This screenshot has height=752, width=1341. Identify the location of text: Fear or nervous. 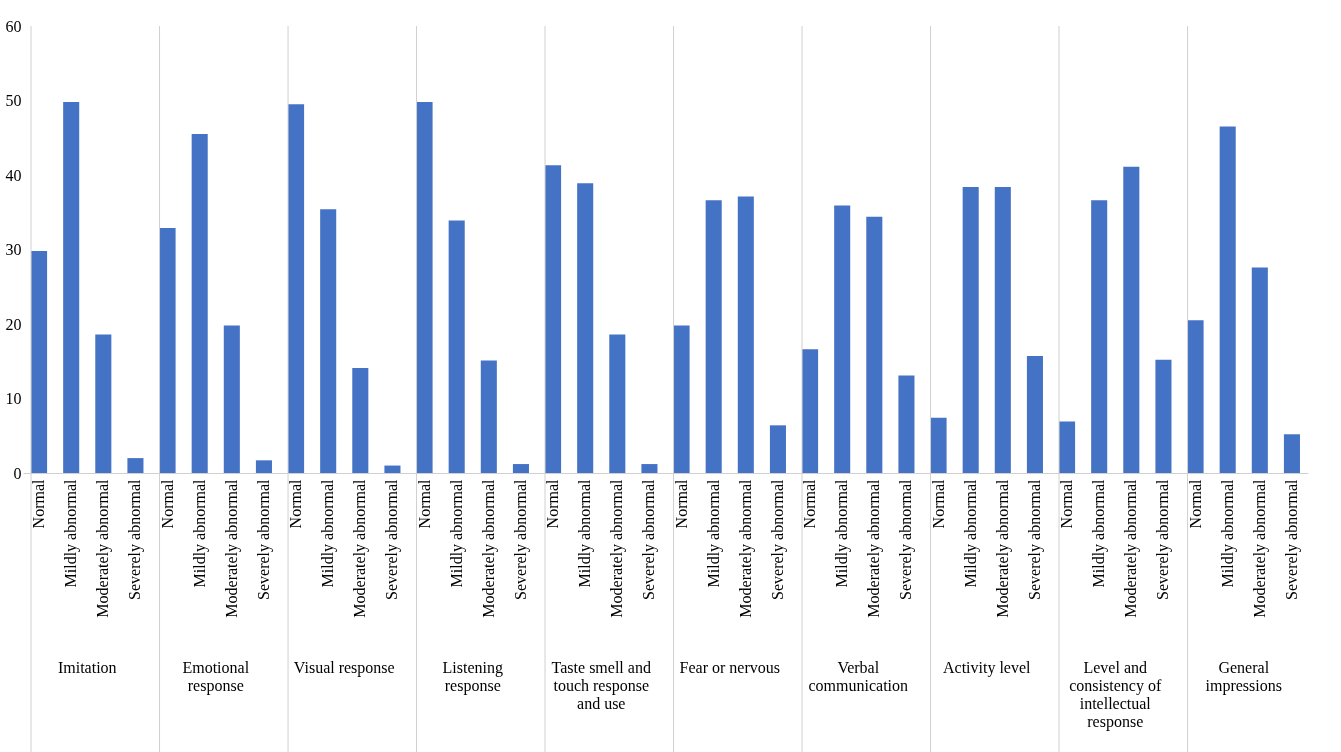
(729, 667).